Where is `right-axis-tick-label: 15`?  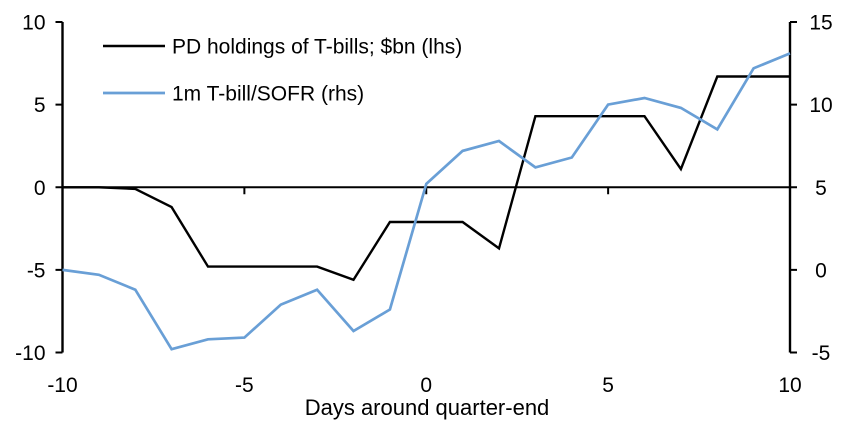 right-axis-tick-label: 15 is located at coordinates (820, 23).